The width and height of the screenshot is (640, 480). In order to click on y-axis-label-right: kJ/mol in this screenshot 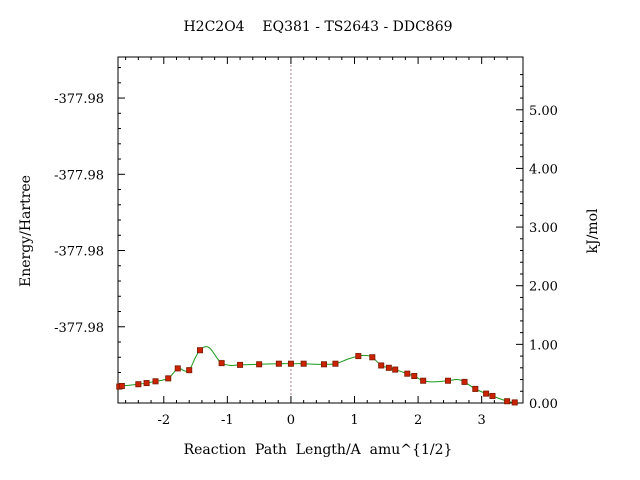, I will do `click(593, 231)`.